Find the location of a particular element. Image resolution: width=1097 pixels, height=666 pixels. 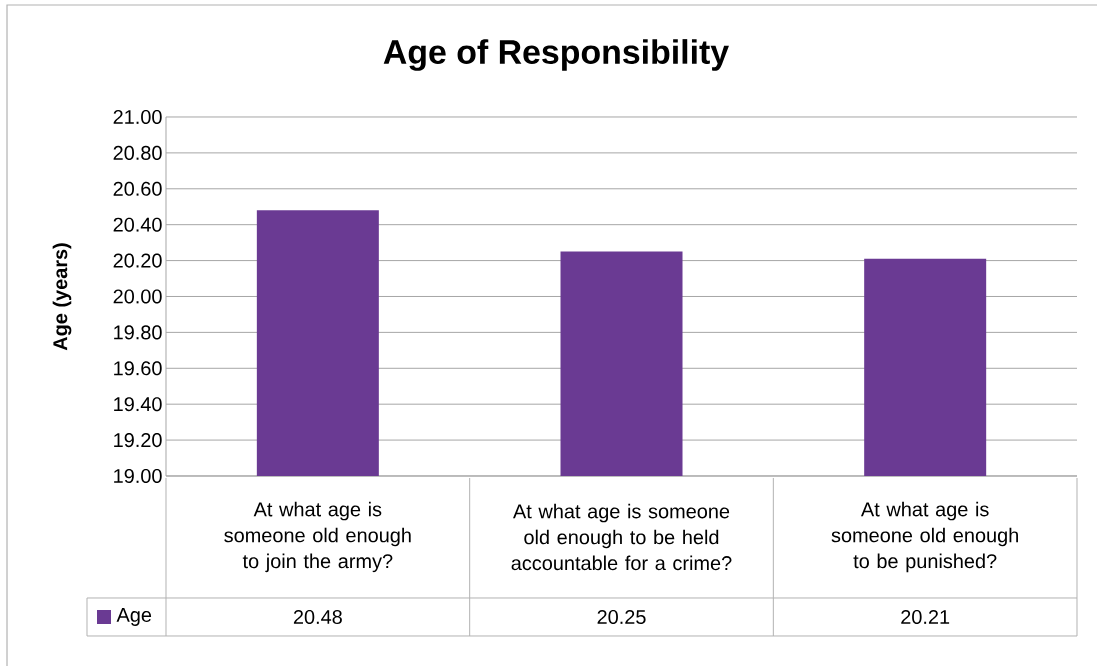

x-tick-label: At what age is someone old enough to be held accountable for a crime? is located at coordinates (621, 537).